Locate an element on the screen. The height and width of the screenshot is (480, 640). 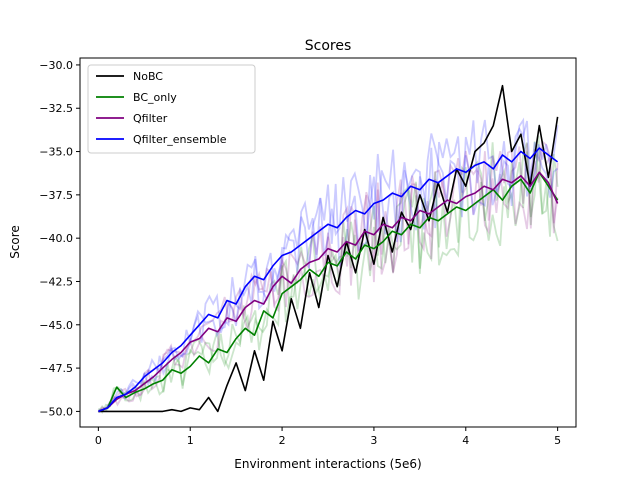
y-tick-label: −50.0 is located at coordinates (56, 411).